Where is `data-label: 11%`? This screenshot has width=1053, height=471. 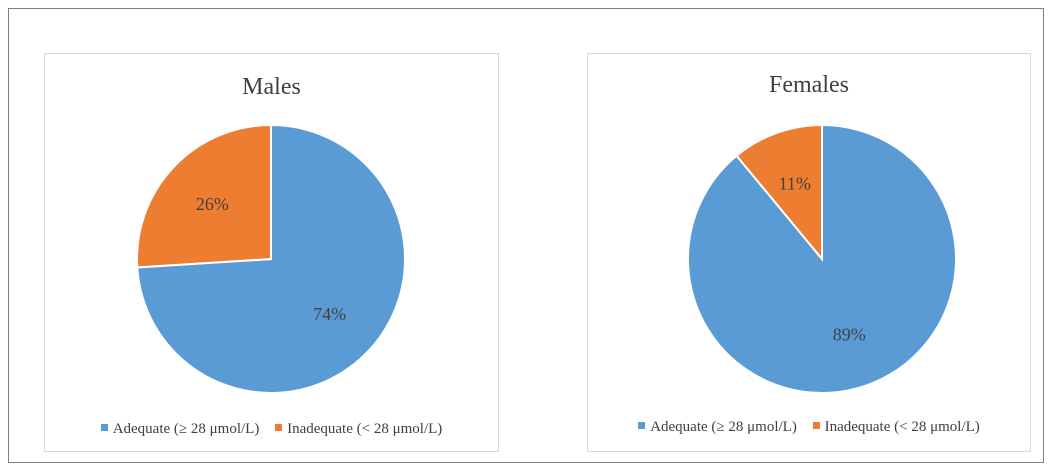
data-label: 11% is located at coordinates (795, 183).